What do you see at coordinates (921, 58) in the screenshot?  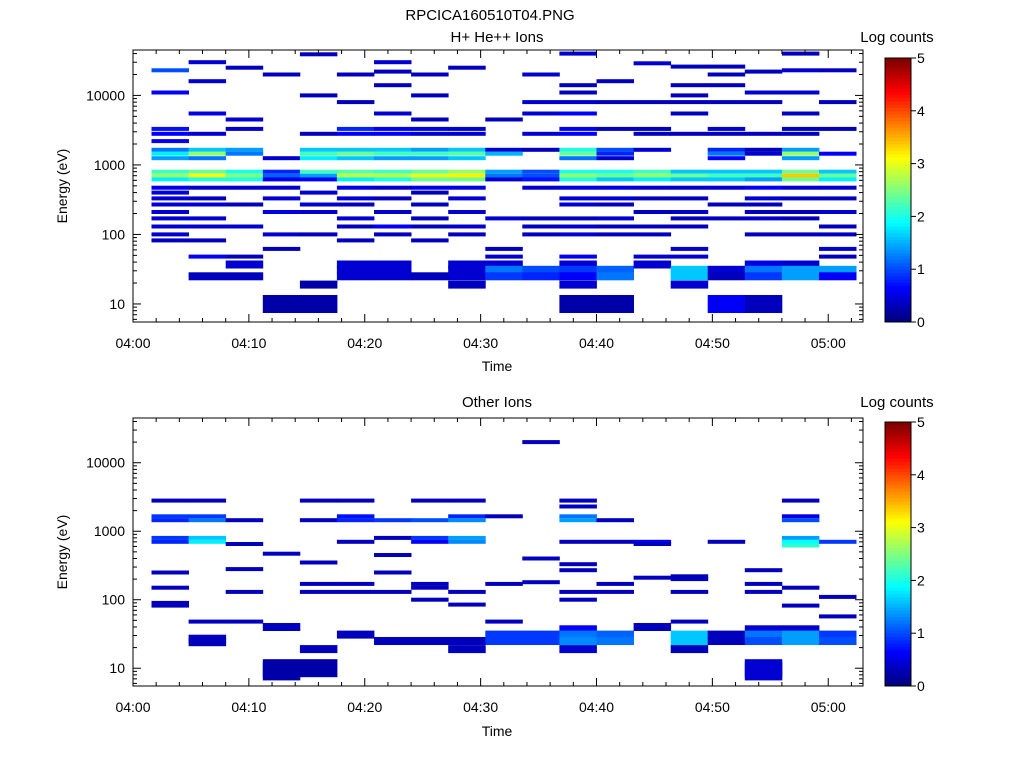 I see `colorbar-tick-label: 5` at bounding box center [921, 58].